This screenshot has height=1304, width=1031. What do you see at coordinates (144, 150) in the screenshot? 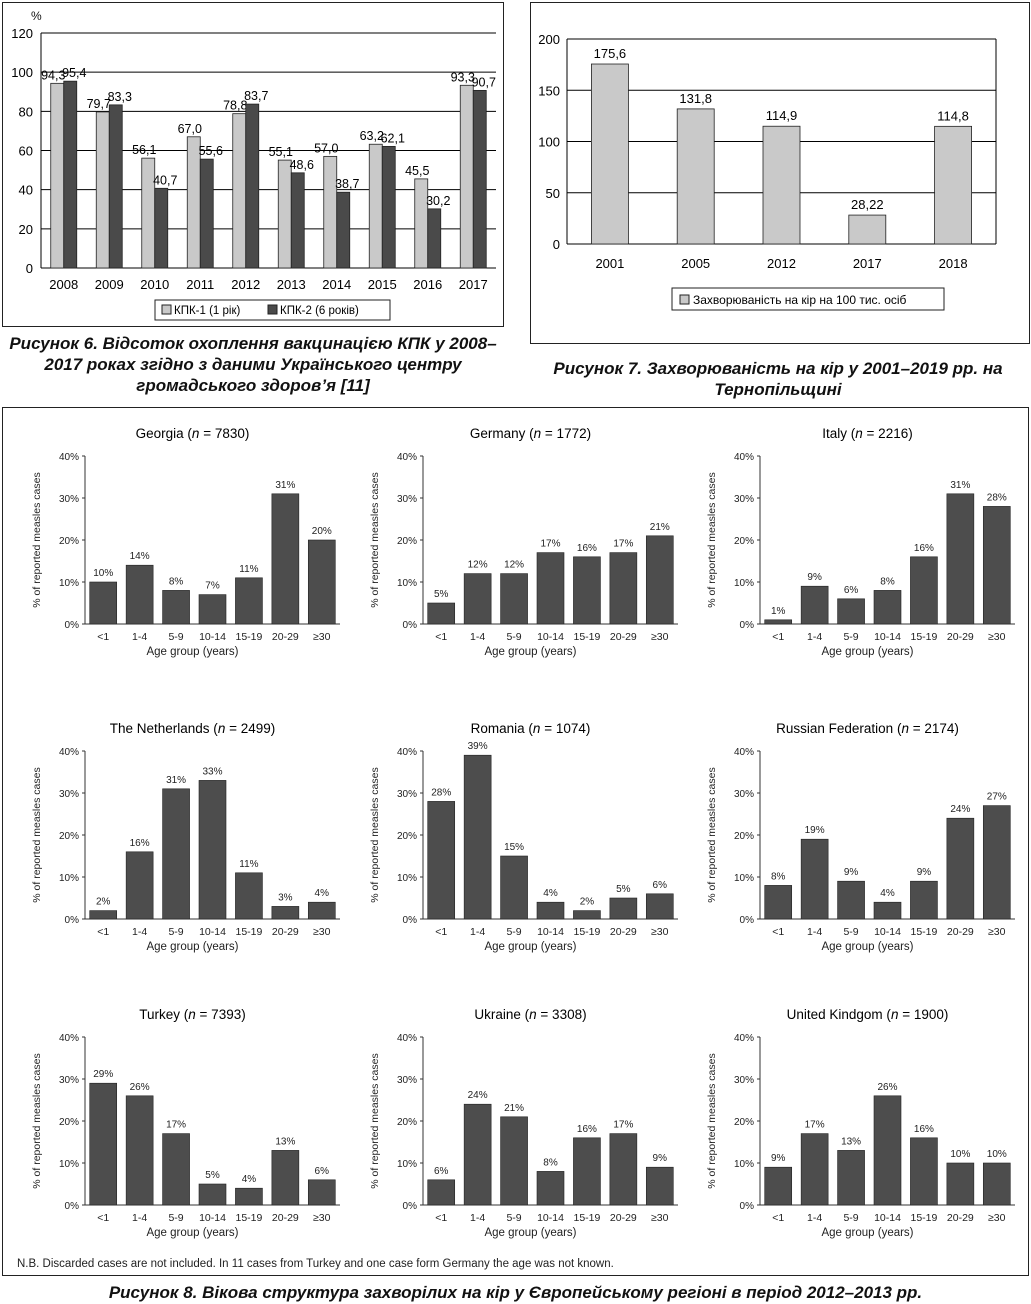
I see `fig6-data-label: 56,1` at bounding box center [144, 150].